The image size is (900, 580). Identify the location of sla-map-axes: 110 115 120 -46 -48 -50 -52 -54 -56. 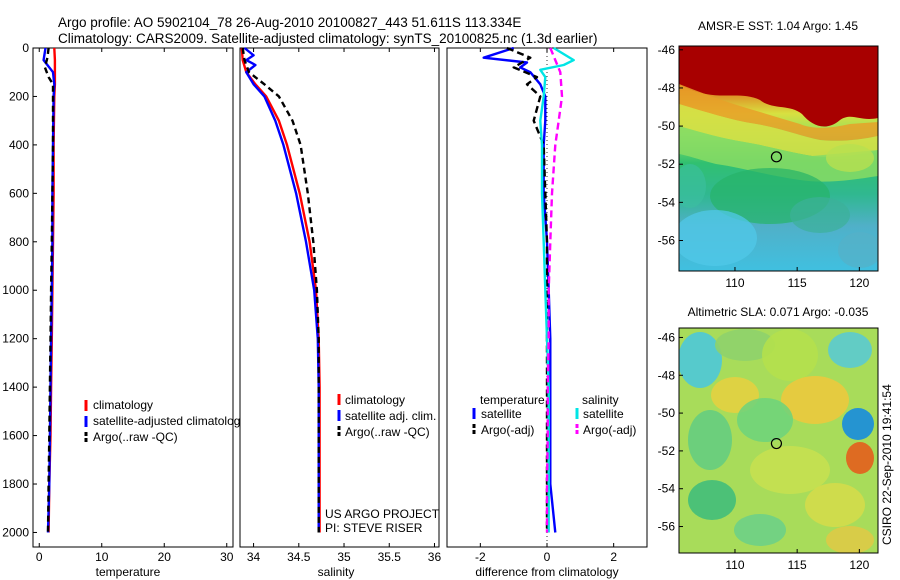
(764, 451).